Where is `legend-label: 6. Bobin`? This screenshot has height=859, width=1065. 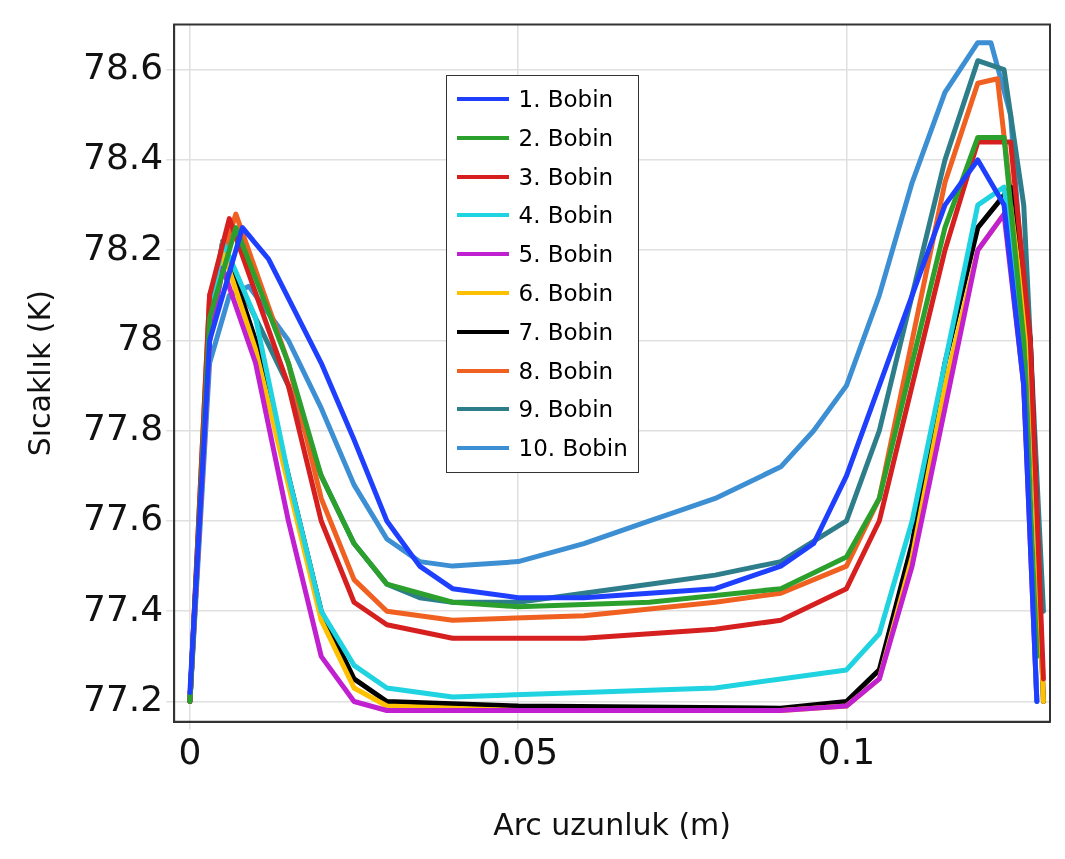 legend-label: 6. Bobin is located at coordinates (566, 292).